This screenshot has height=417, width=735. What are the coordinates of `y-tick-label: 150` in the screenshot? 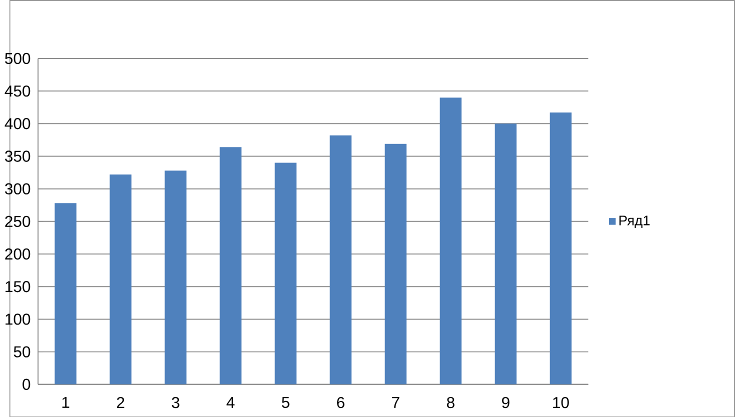 It's located at (18, 286).